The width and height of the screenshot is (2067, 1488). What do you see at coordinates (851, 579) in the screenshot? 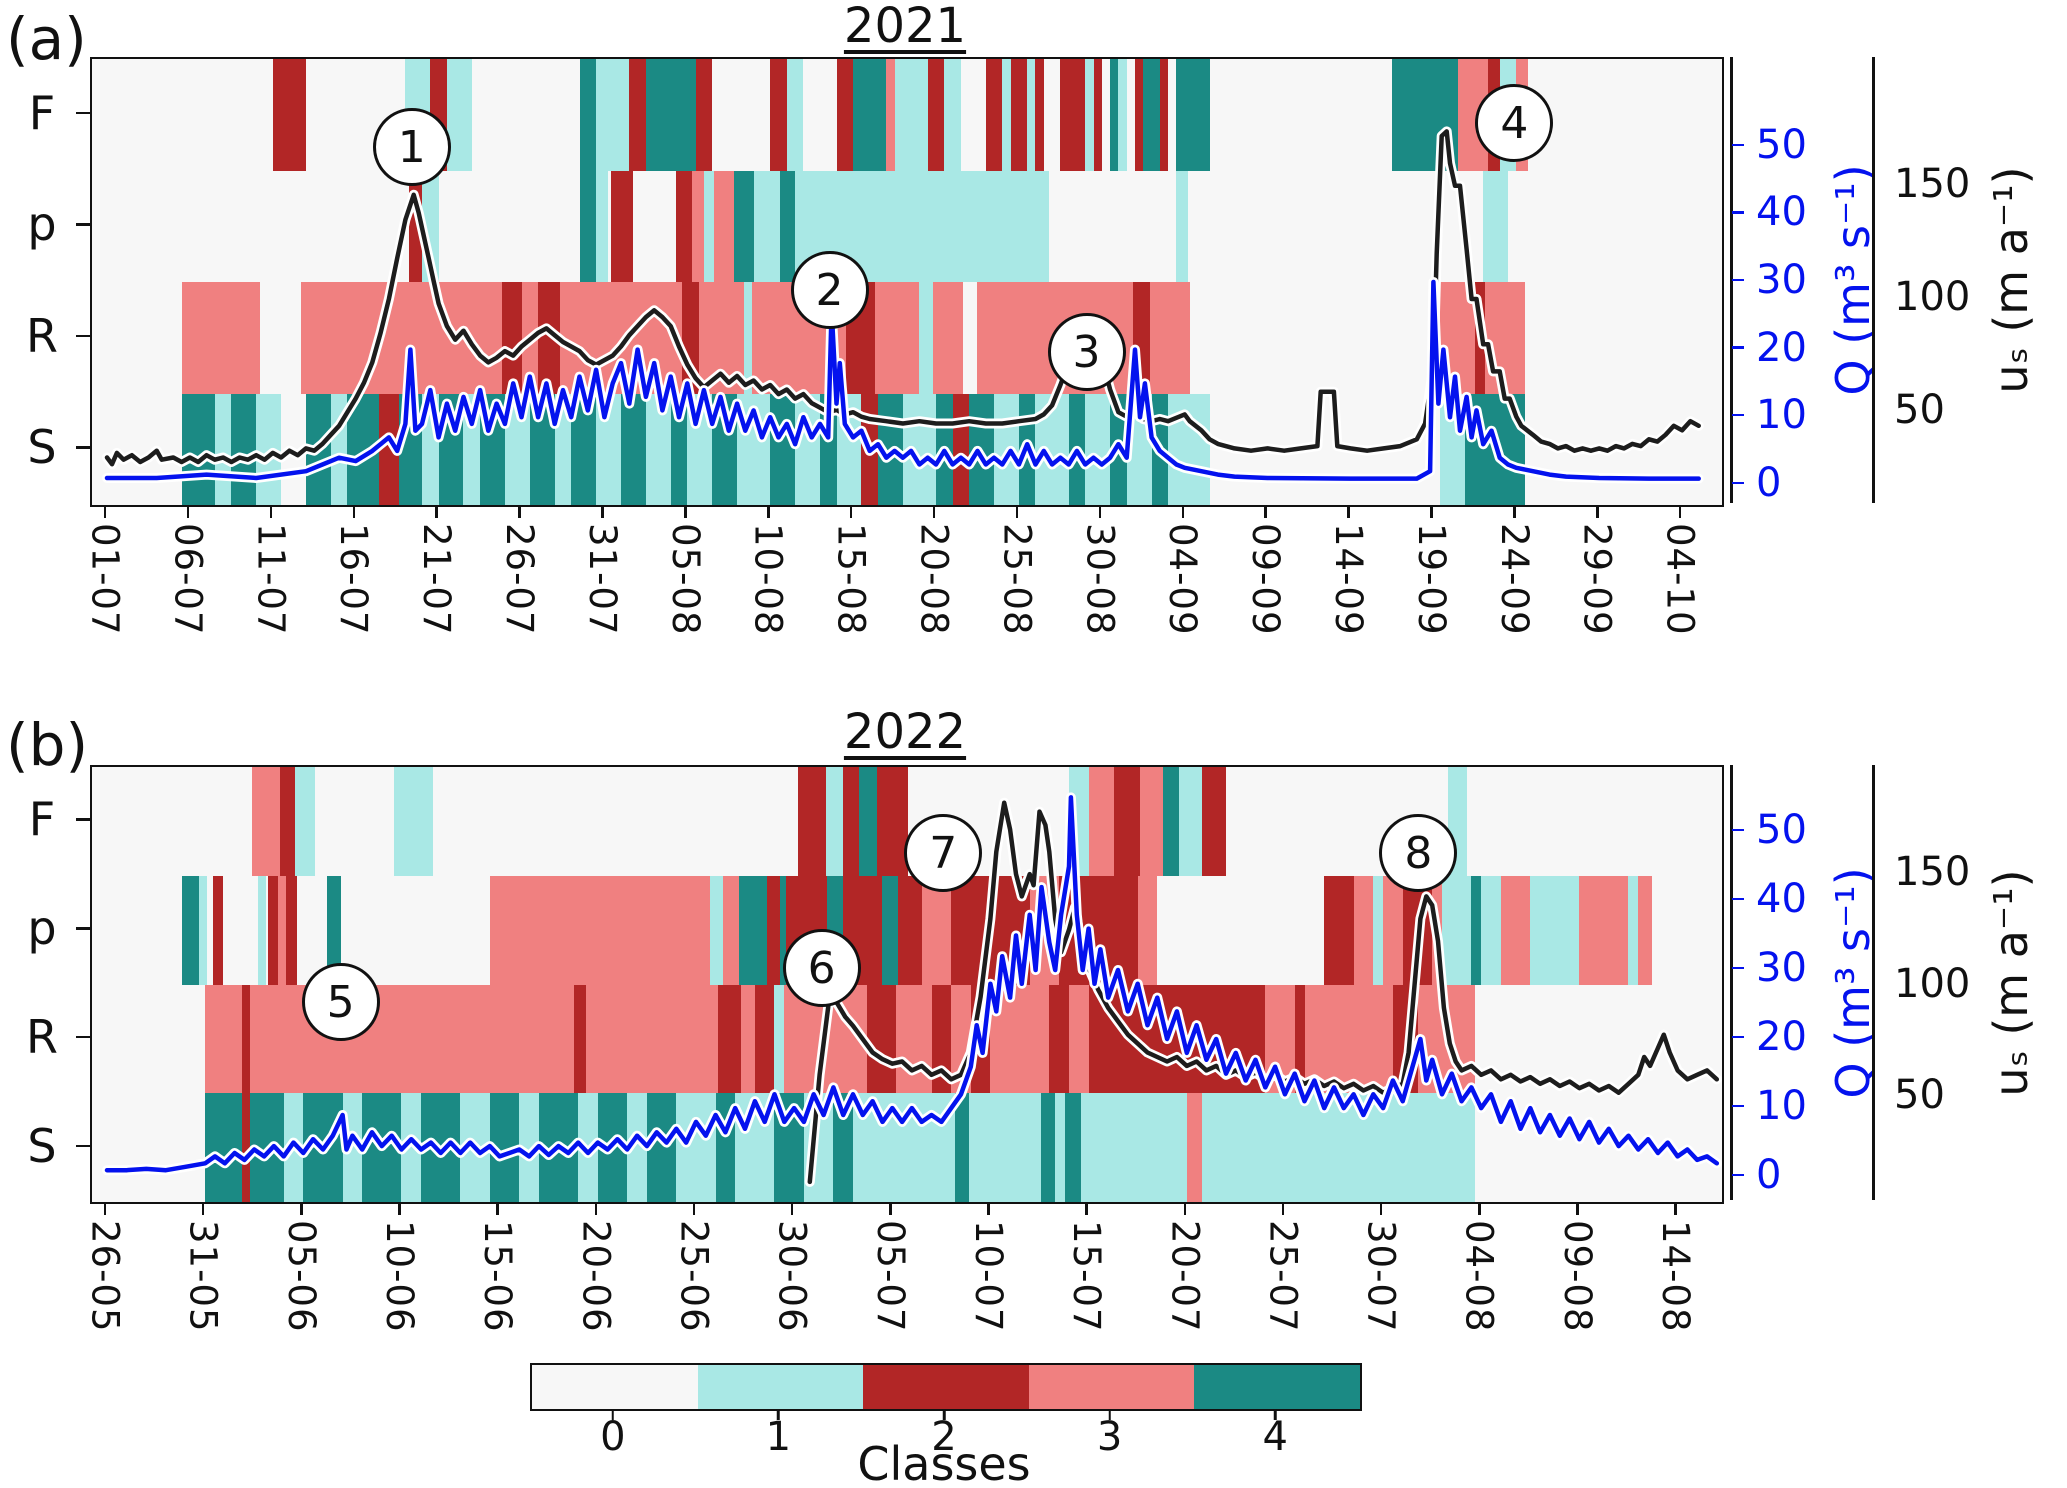
I see `x-tick-label: 15-08` at bounding box center [851, 579].